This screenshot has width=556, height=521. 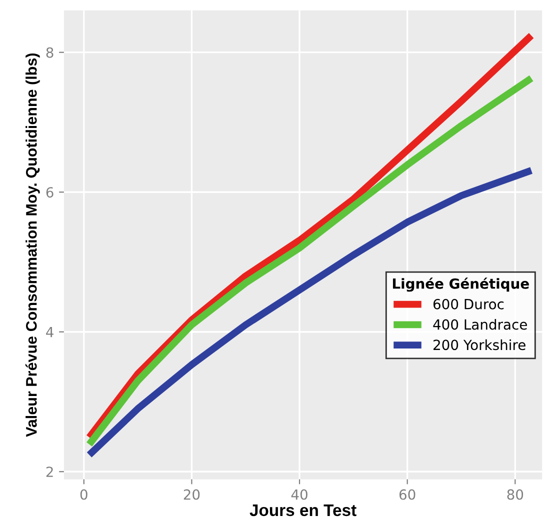 I want to click on legend-label: 400 Landrace, so click(x=480, y=324).